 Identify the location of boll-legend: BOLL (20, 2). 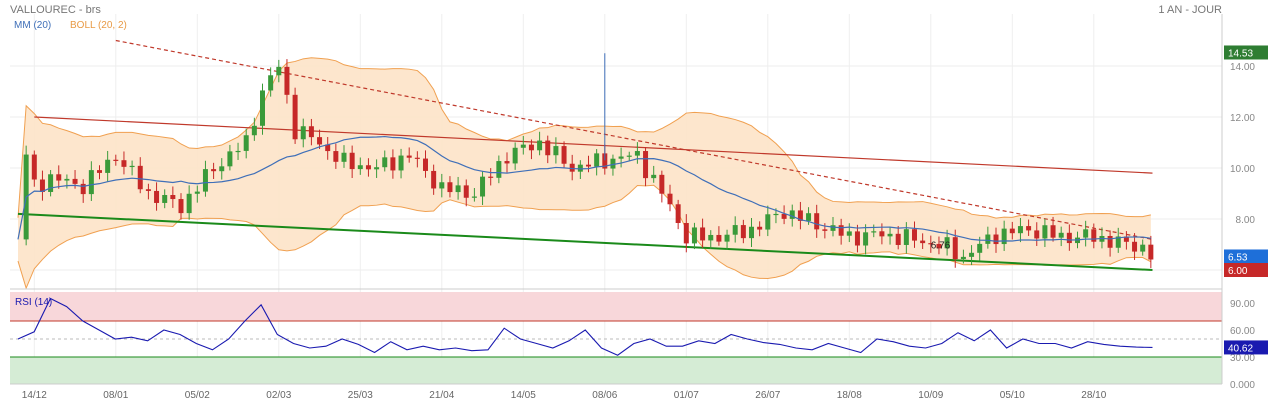
(98, 25).